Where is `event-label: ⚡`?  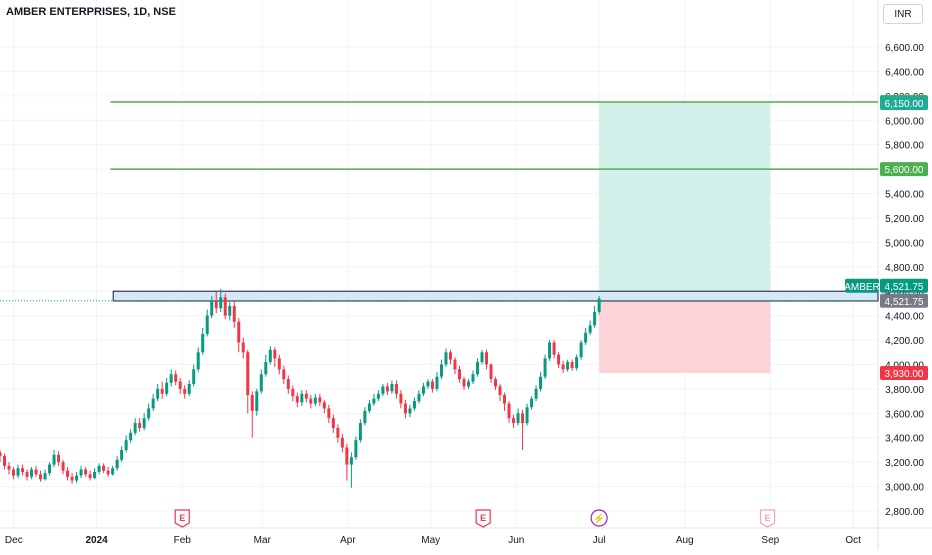
event-label: ⚡ is located at coordinates (599, 518).